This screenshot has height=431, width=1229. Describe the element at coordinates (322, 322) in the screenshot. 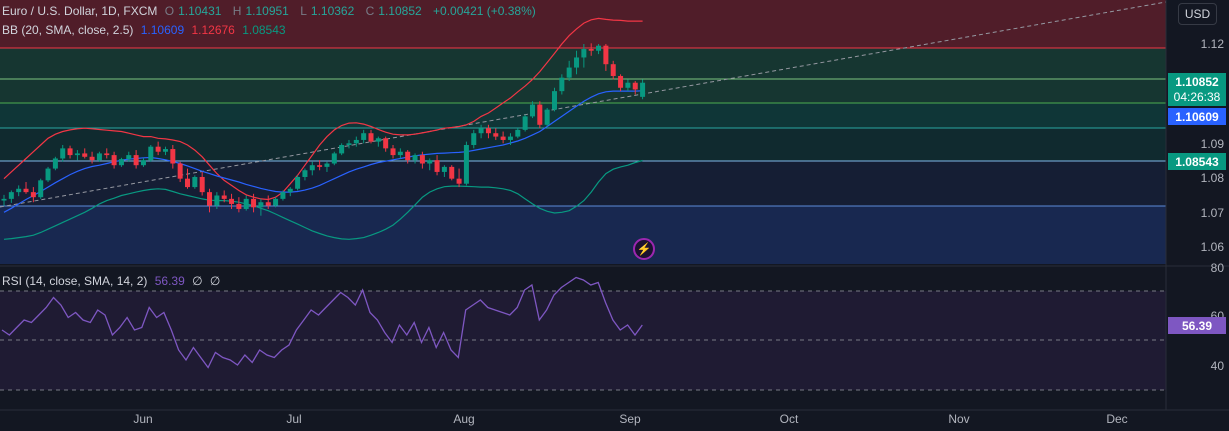

I see `rsi-line` at that location.